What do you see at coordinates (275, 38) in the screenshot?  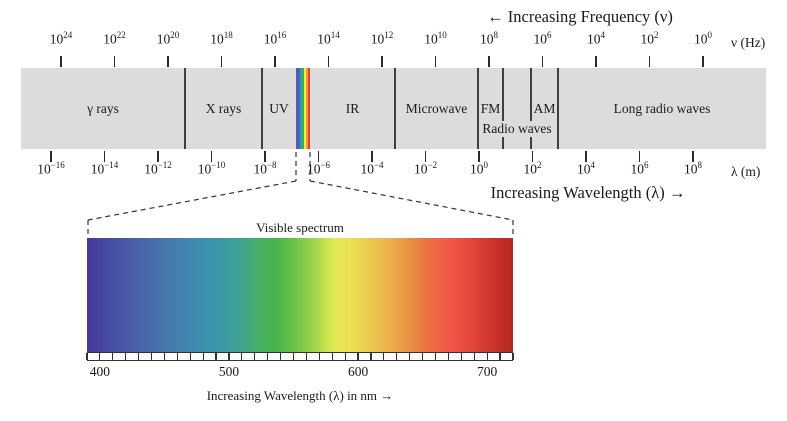 I see `frequency-tick-label: 10¹⁶` at bounding box center [275, 38].